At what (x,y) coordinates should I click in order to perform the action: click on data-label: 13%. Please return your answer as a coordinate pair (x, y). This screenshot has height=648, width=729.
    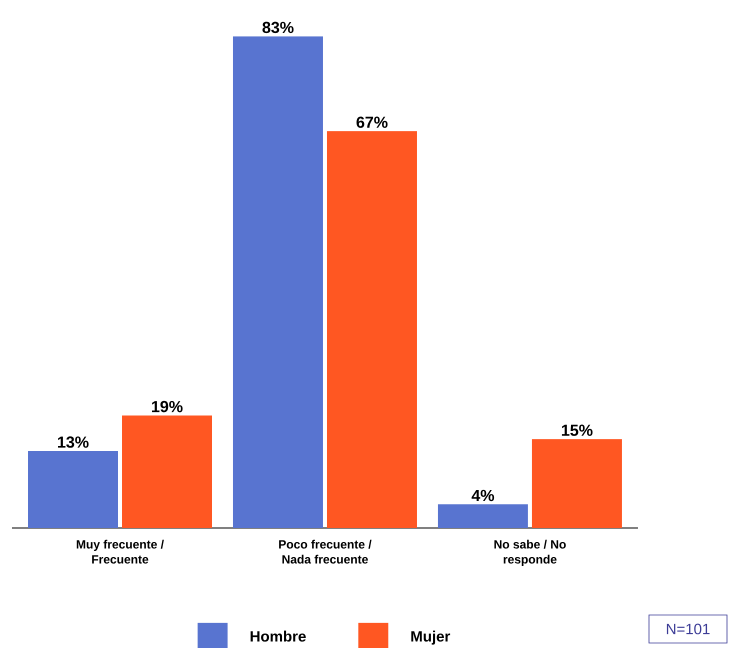
    Looking at the image, I should click on (73, 442).